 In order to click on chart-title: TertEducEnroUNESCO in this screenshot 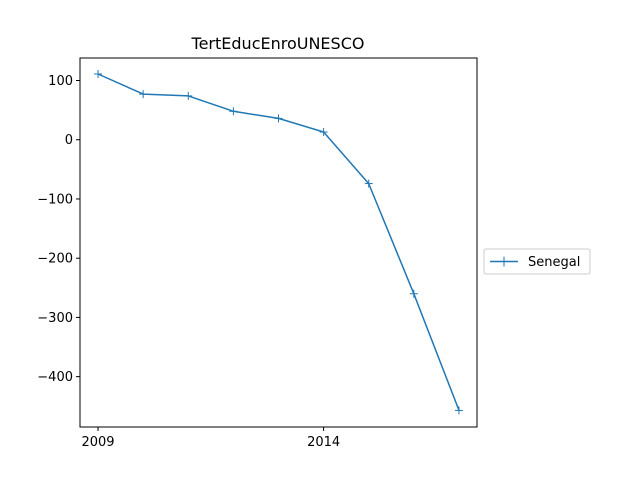, I will do `click(278, 43)`.